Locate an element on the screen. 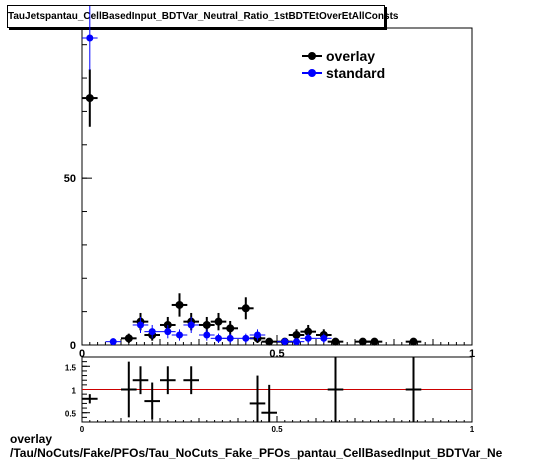 The width and height of the screenshot is (546, 462). legend-label: overlay is located at coordinates (350, 56).